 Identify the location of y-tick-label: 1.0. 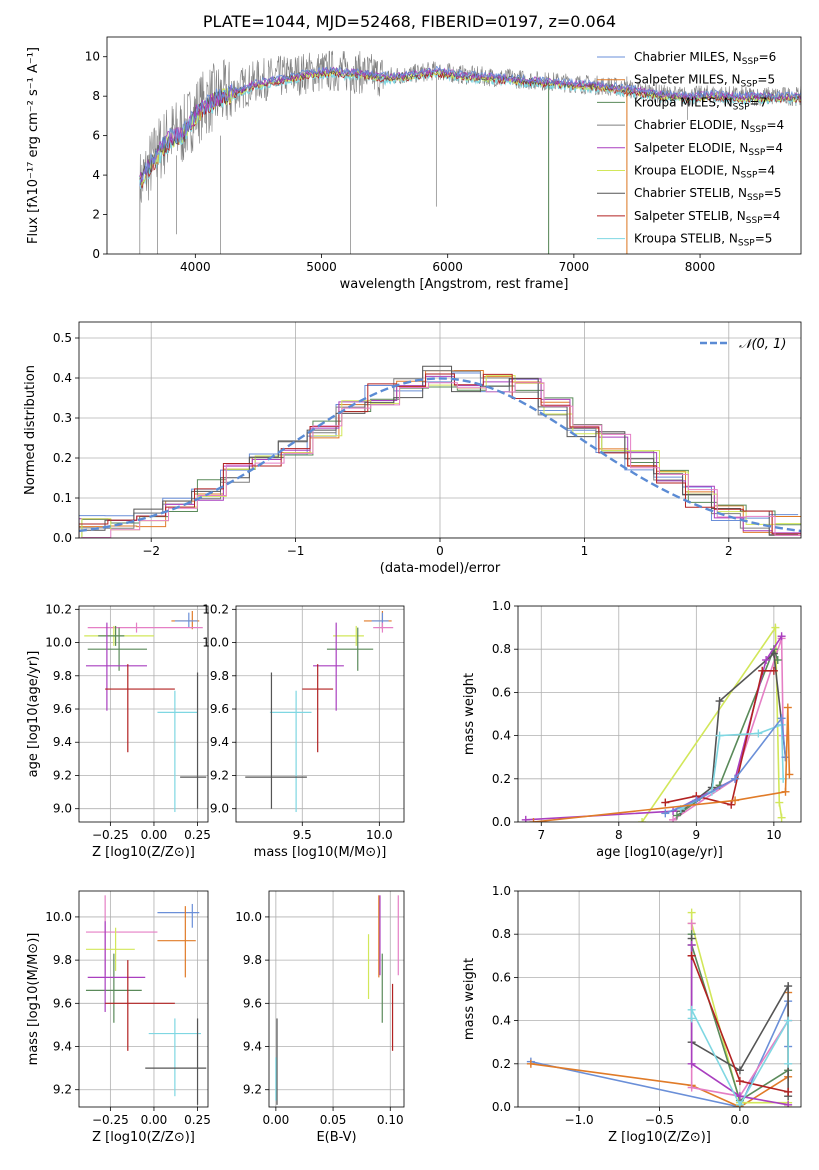
(501, 891).